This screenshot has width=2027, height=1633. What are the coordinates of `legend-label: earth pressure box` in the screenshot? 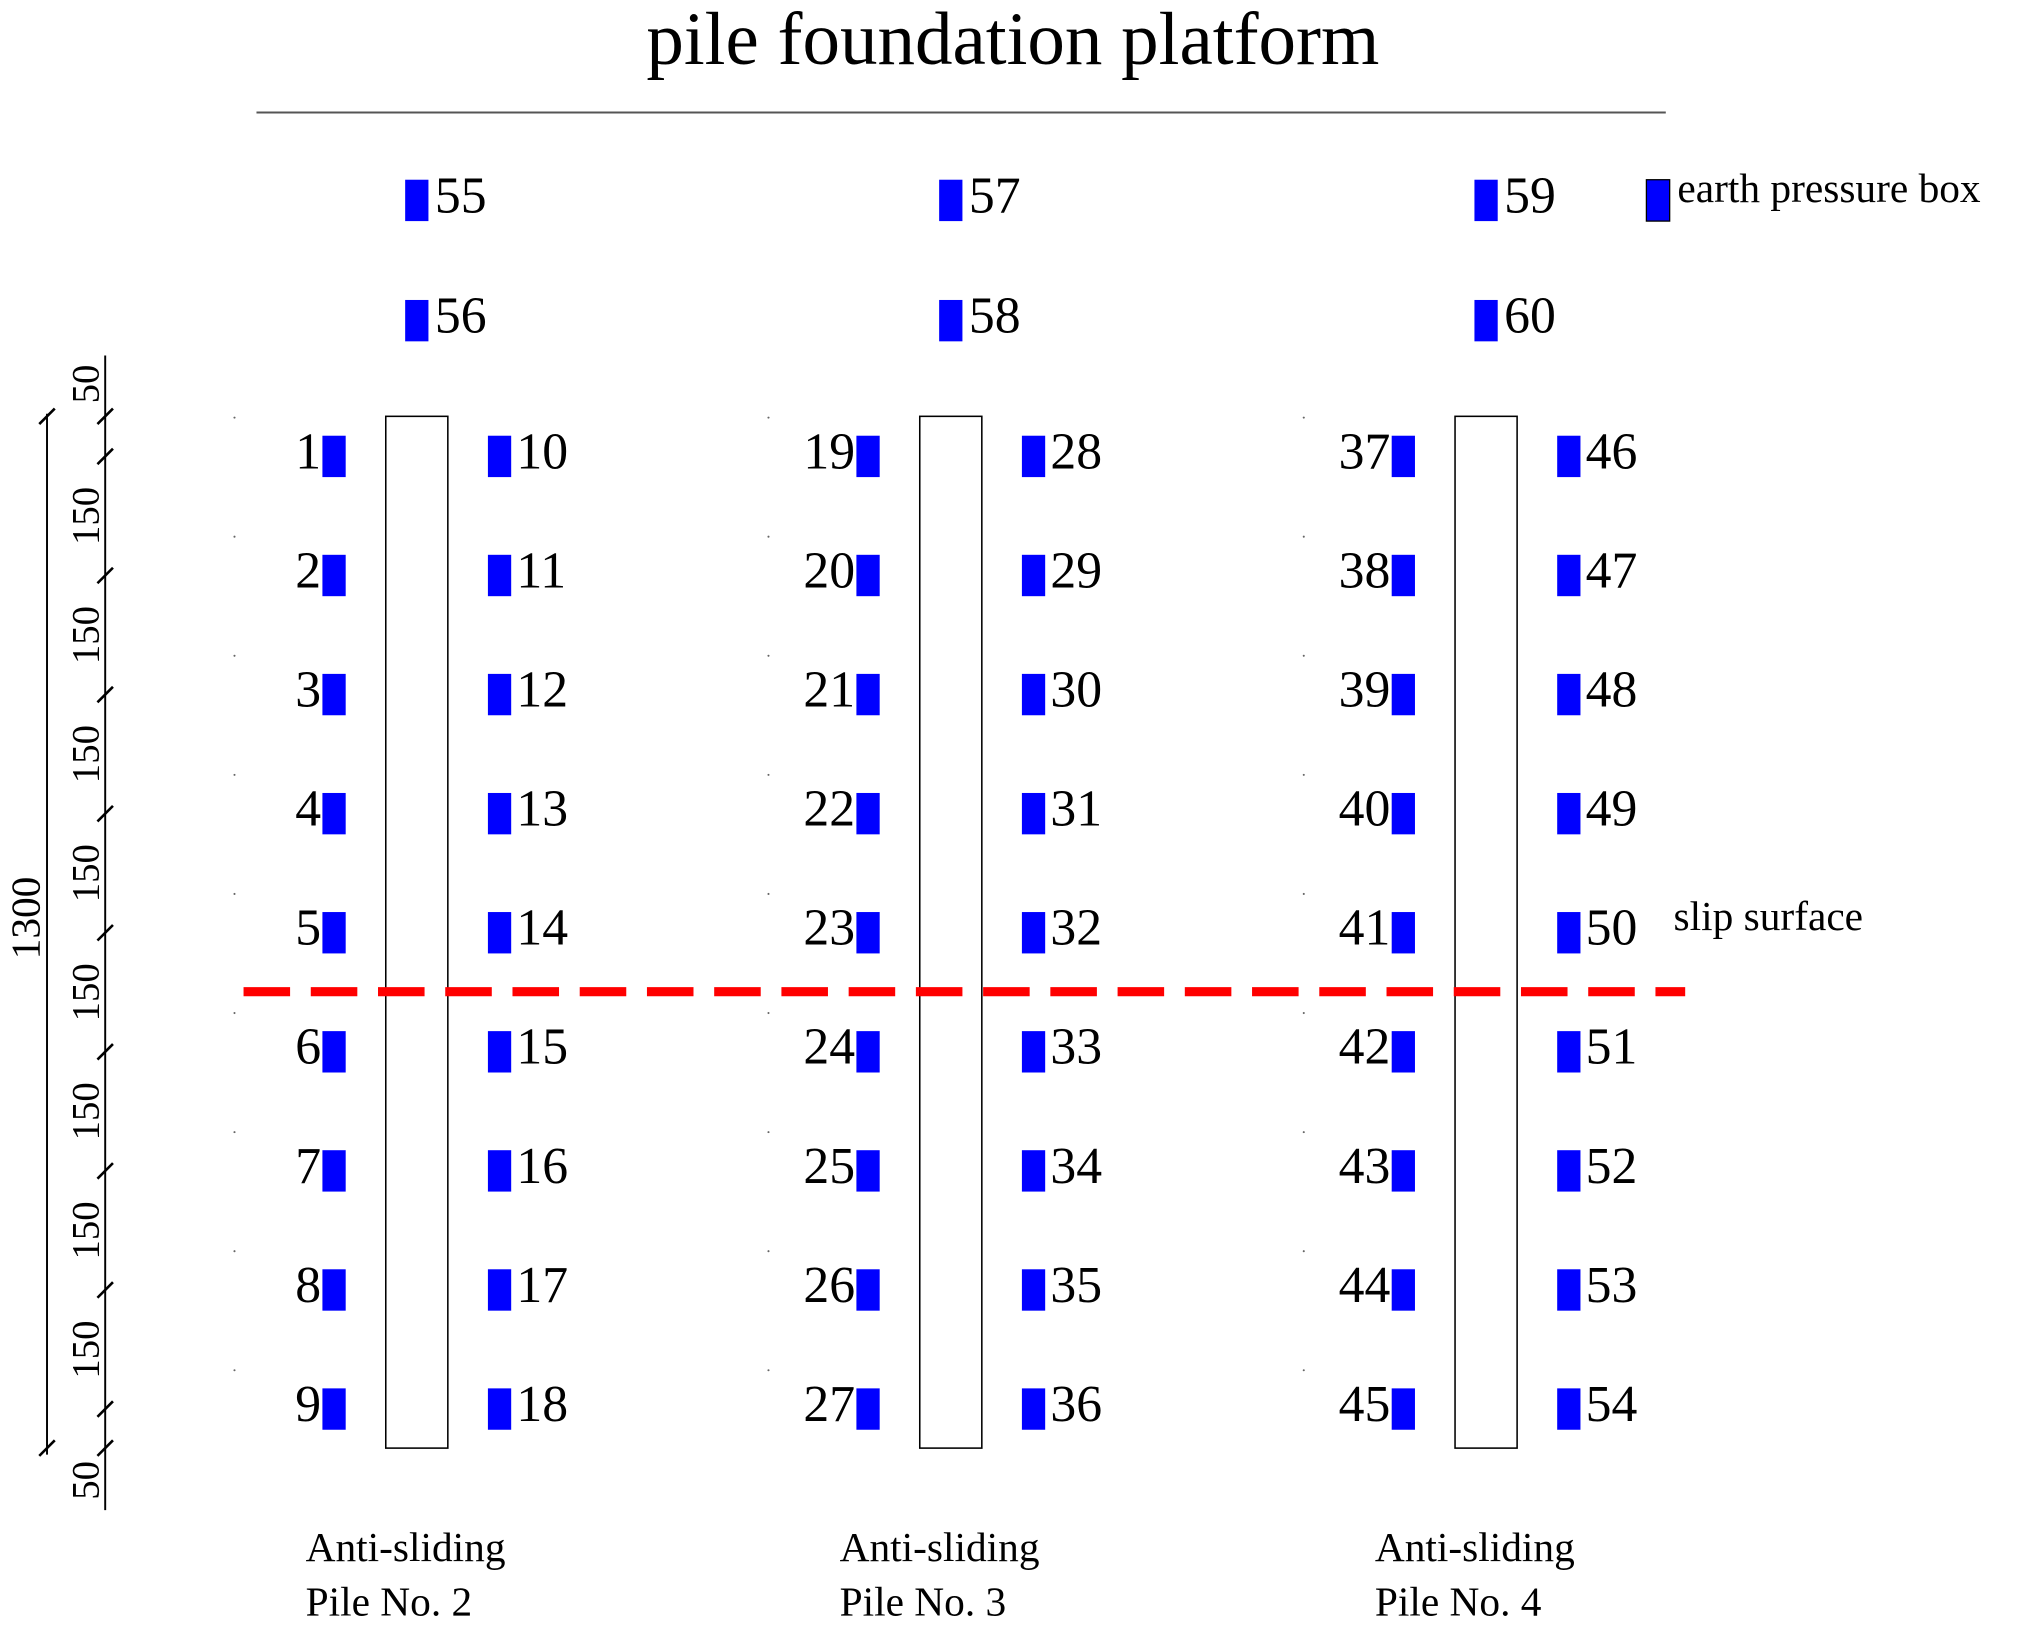 It's located at (1829, 188).